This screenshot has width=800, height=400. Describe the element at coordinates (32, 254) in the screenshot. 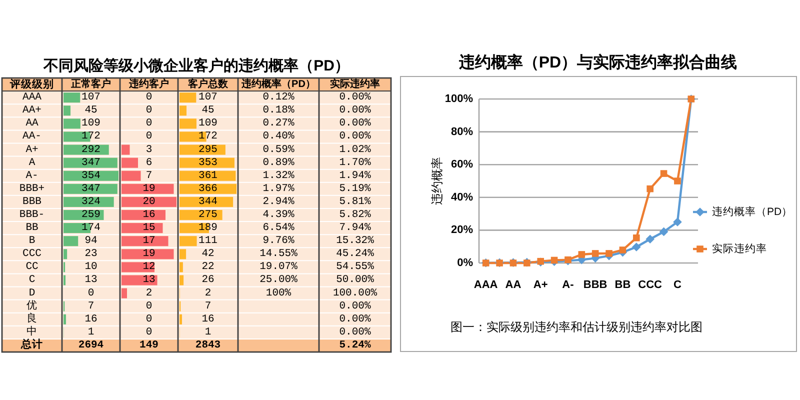

I see `row-label: CCC` at that location.